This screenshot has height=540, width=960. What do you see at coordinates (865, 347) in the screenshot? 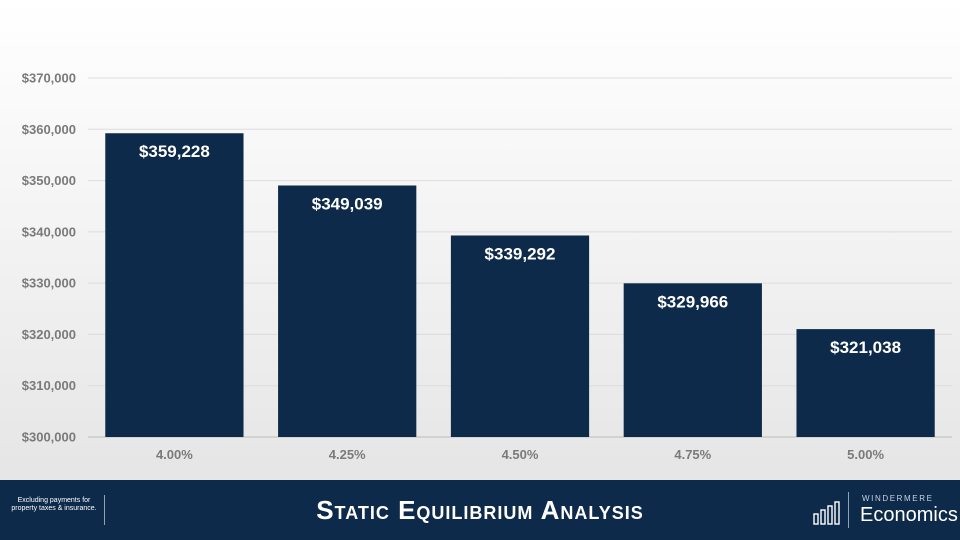
I see `data-label: $321,038` at bounding box center [865, 347].